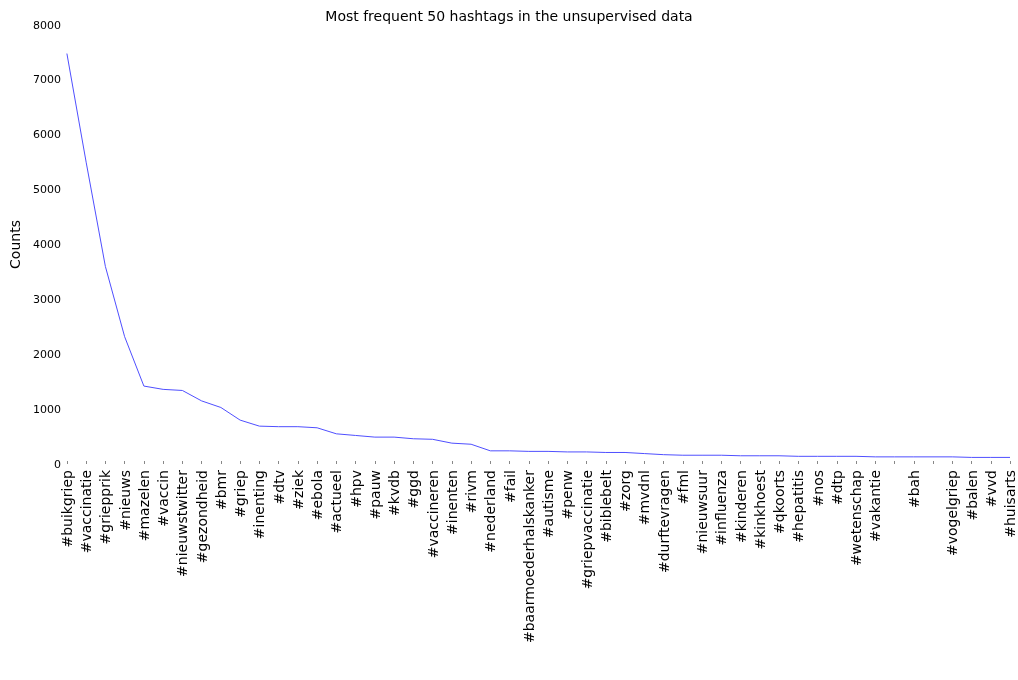 The image size is (1018, 680). I want to click on x-tick-label: #ebola, so click(317, 495).